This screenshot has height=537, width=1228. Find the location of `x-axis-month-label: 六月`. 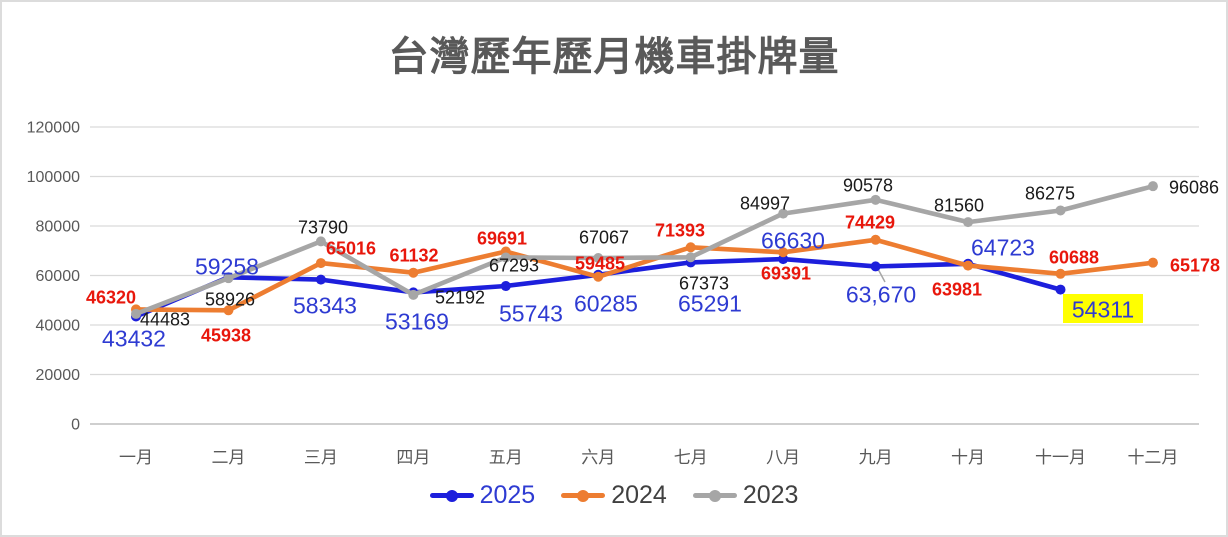

x-axis-month-label: 六月 is located at coordinates (598, 457).